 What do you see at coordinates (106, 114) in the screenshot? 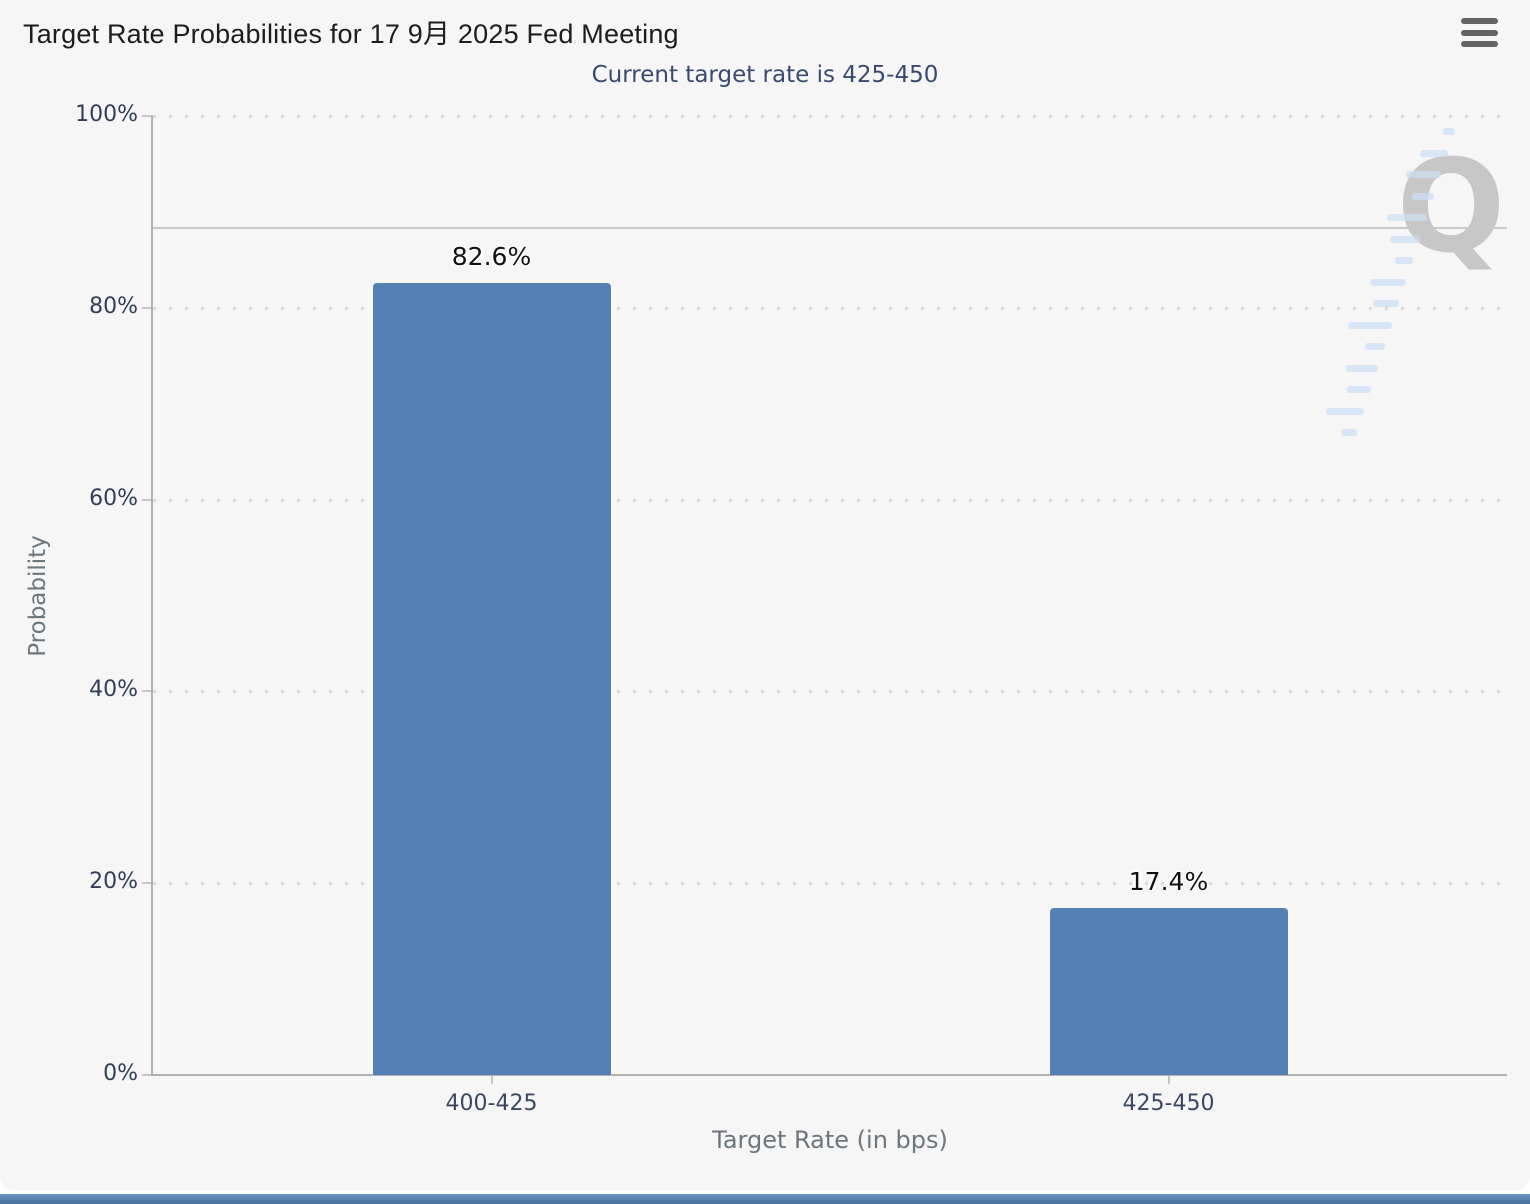
I see `y-tick-label: 100%` at bounding box center [106, 114].